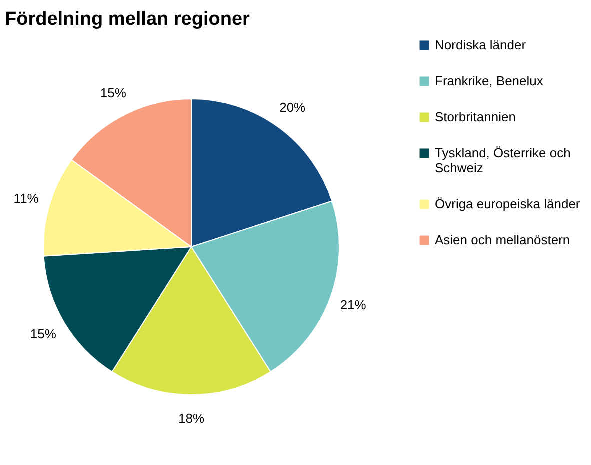 This screenshot has height=465, width=591. I want to click on data-label: 11%, so click(27, 198).